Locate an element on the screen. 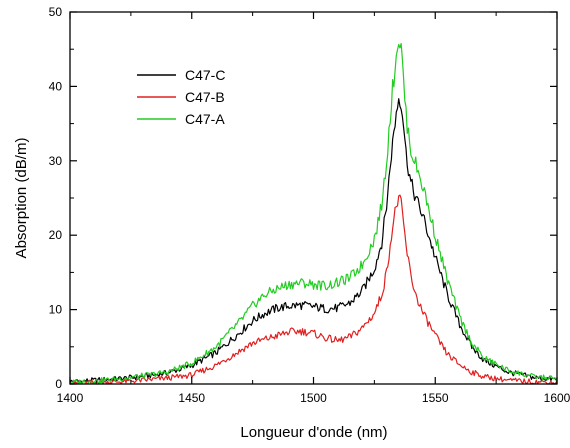 Image resolution: width=570 pixels, height=448 pixels. y-tick-label: 10 is located at coordinates (56, 310).